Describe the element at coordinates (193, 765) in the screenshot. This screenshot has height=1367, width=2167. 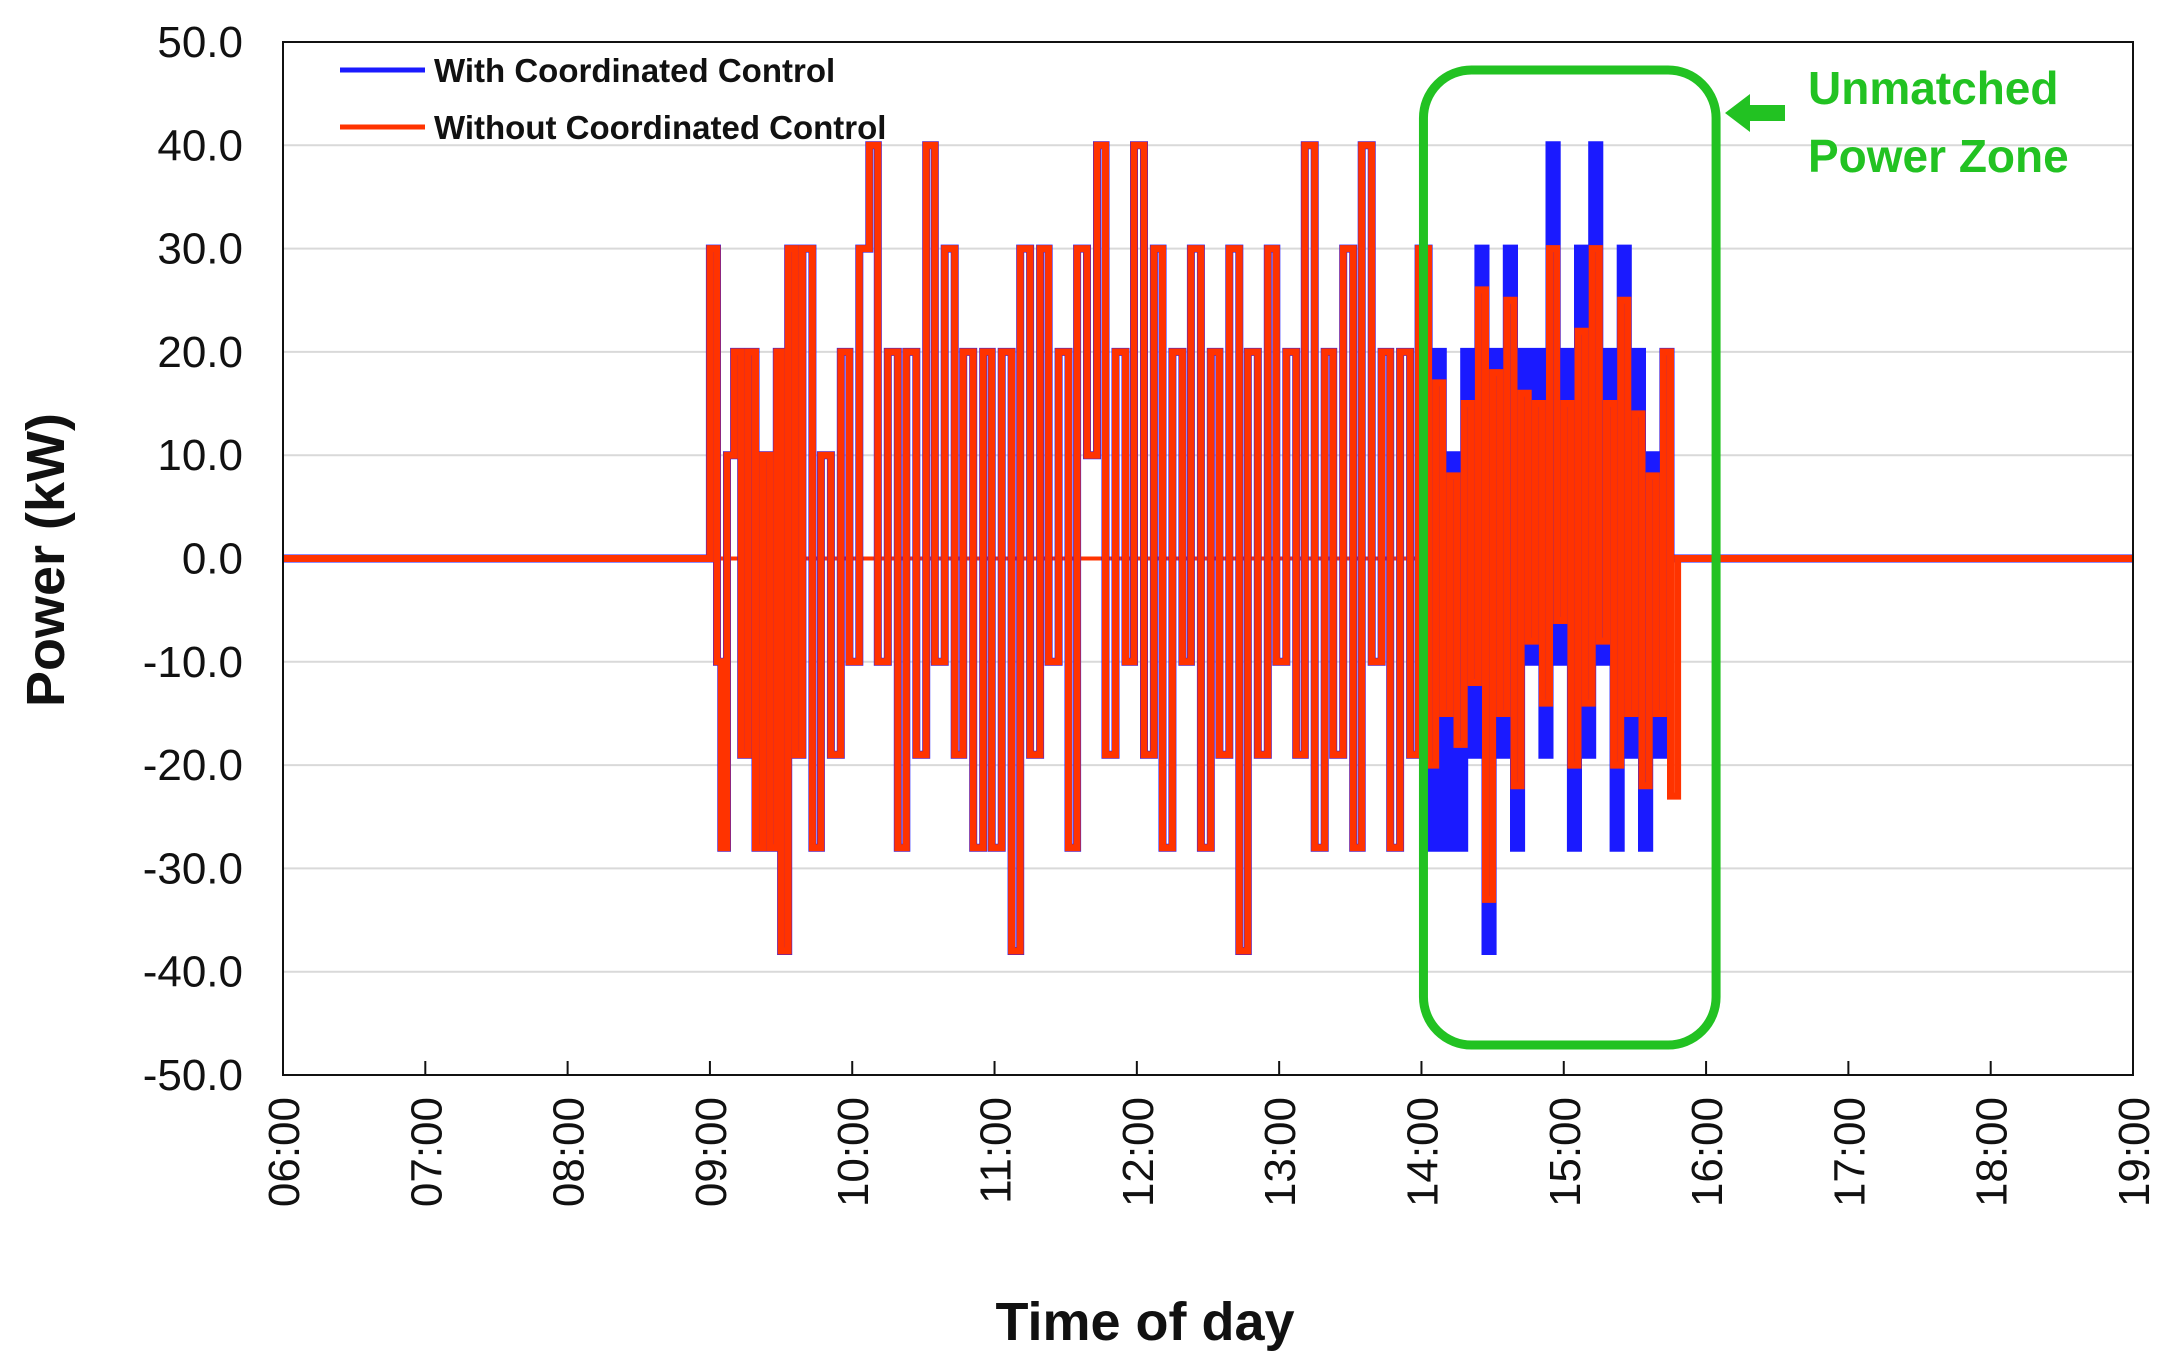
I see `y-tick-label: -20.0` at that location.